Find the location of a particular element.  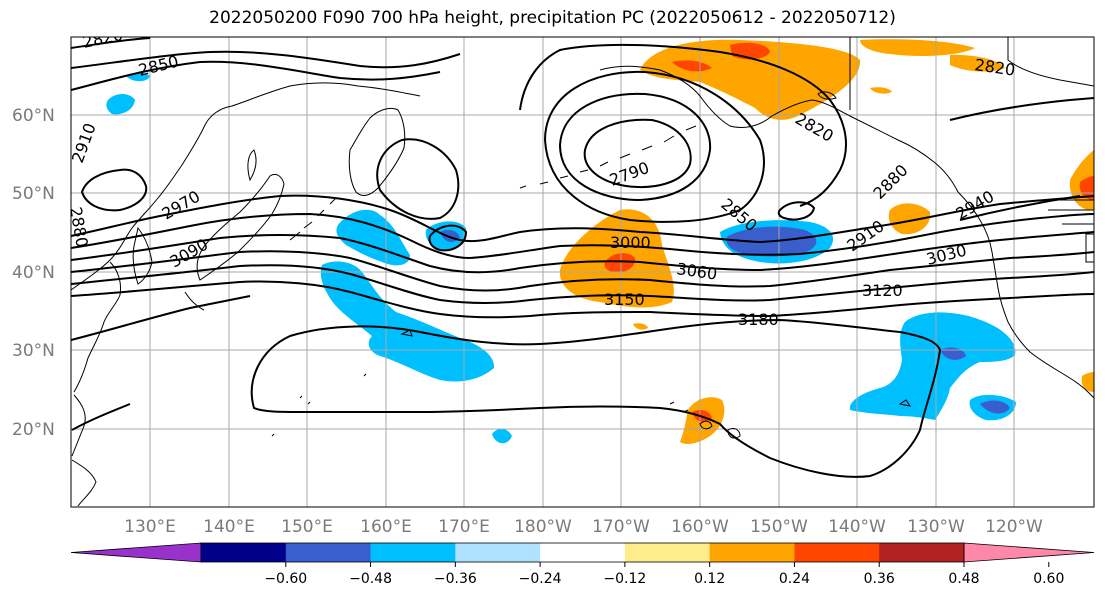

lon-label: 120°W is located at coordinates (1014, 527).